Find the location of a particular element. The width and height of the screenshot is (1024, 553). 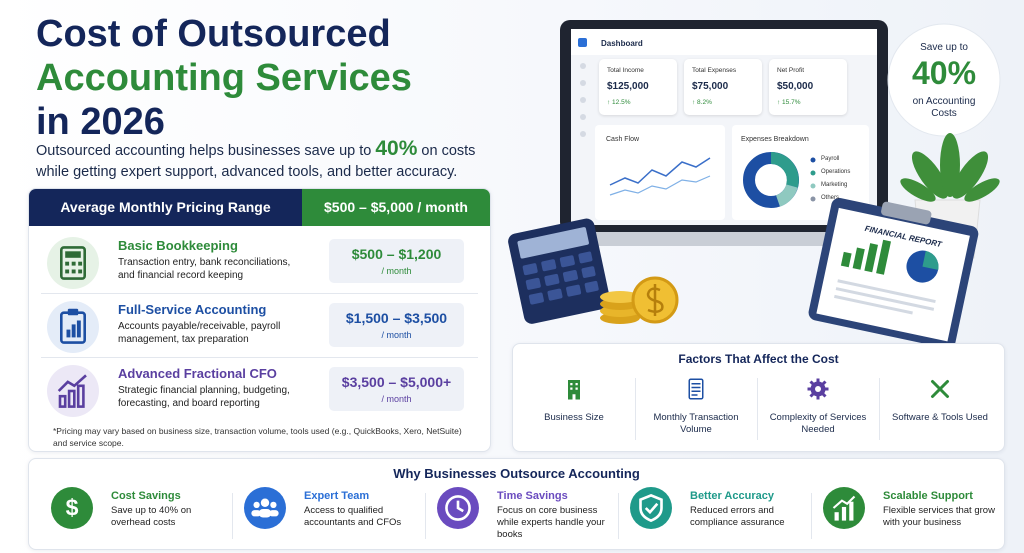

legend-label: Marketing is located at coordinates (834, 185).